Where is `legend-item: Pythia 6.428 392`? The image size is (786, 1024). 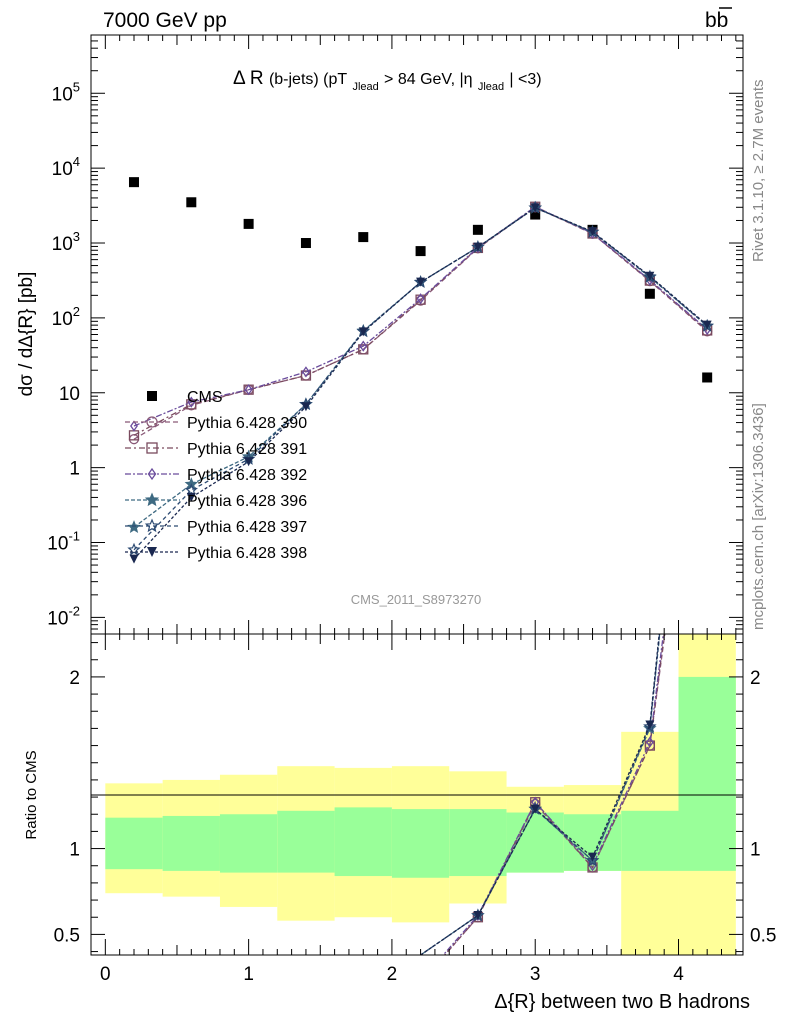
legend-item: Pythia 6.428 392 is located at coordinates (216, 475).